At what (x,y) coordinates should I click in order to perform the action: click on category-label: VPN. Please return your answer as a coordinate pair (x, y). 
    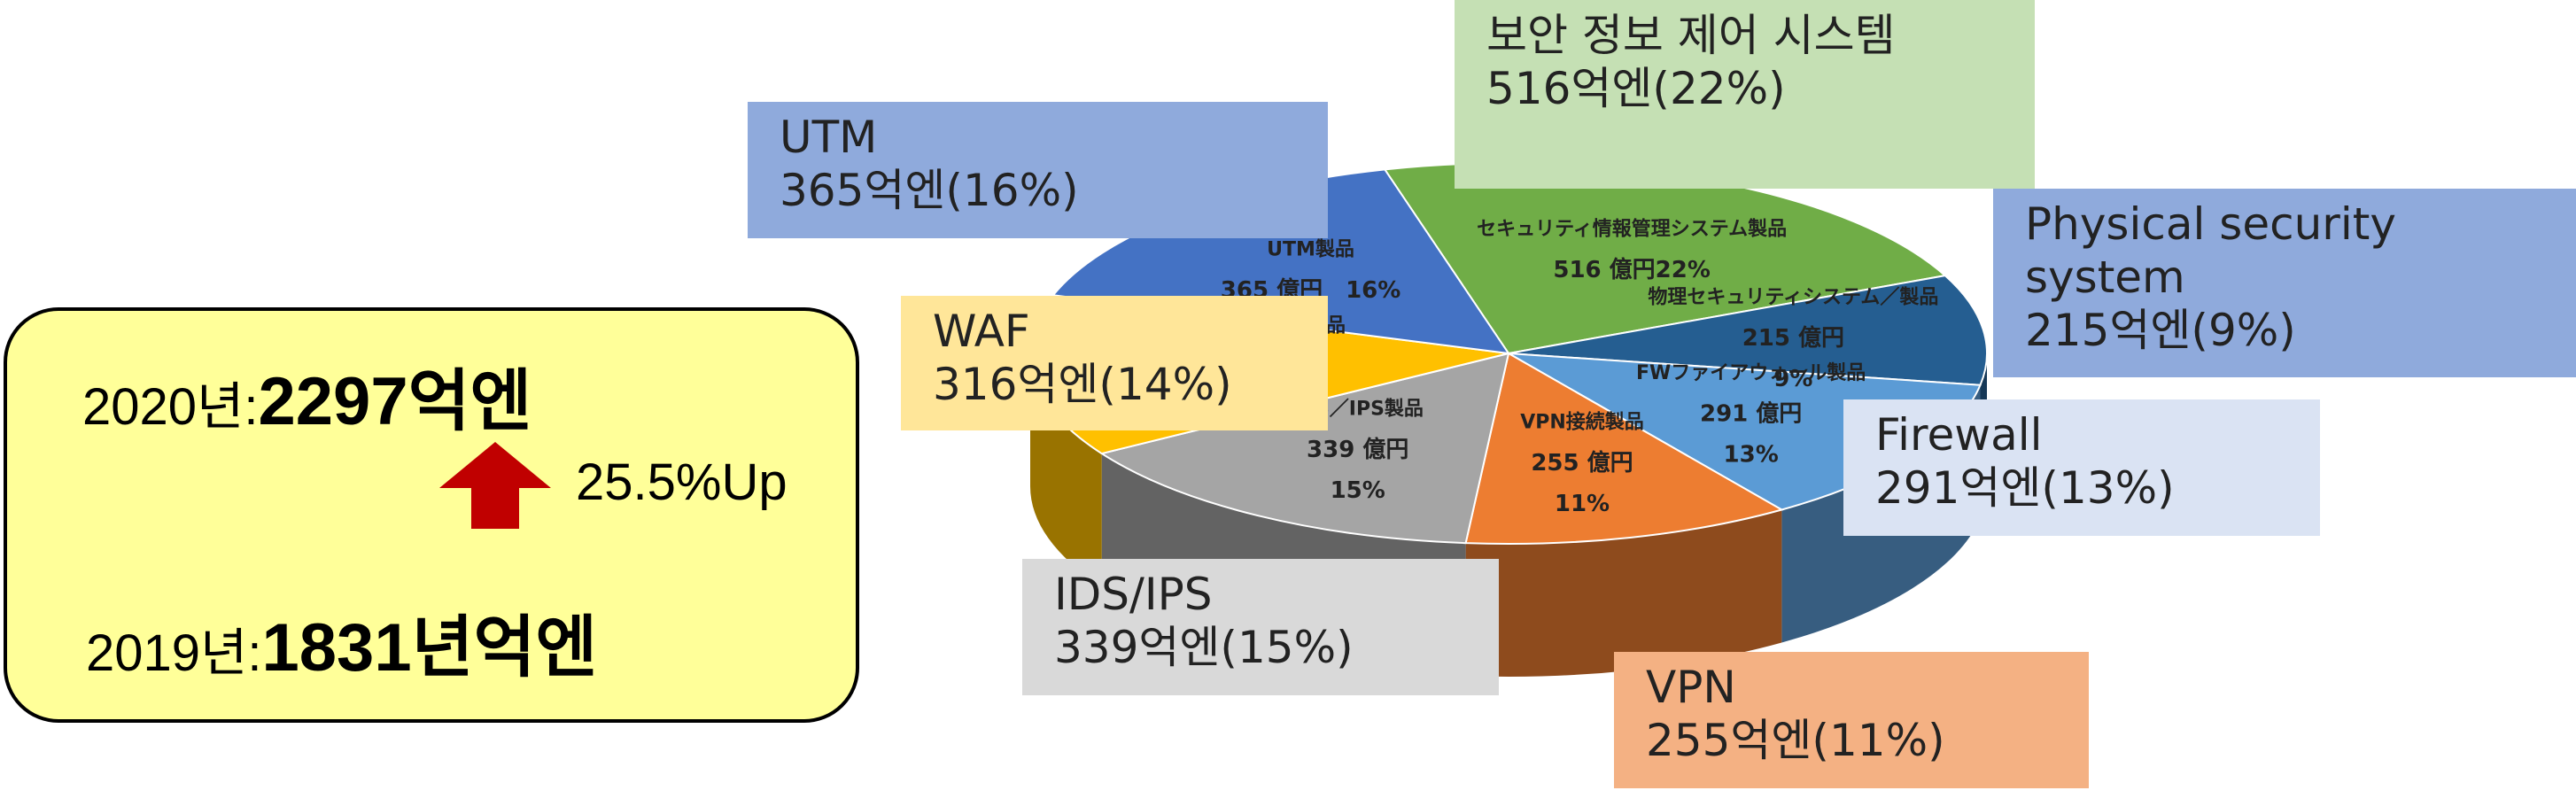
    Looking at the image, I should click on (1691, 687).